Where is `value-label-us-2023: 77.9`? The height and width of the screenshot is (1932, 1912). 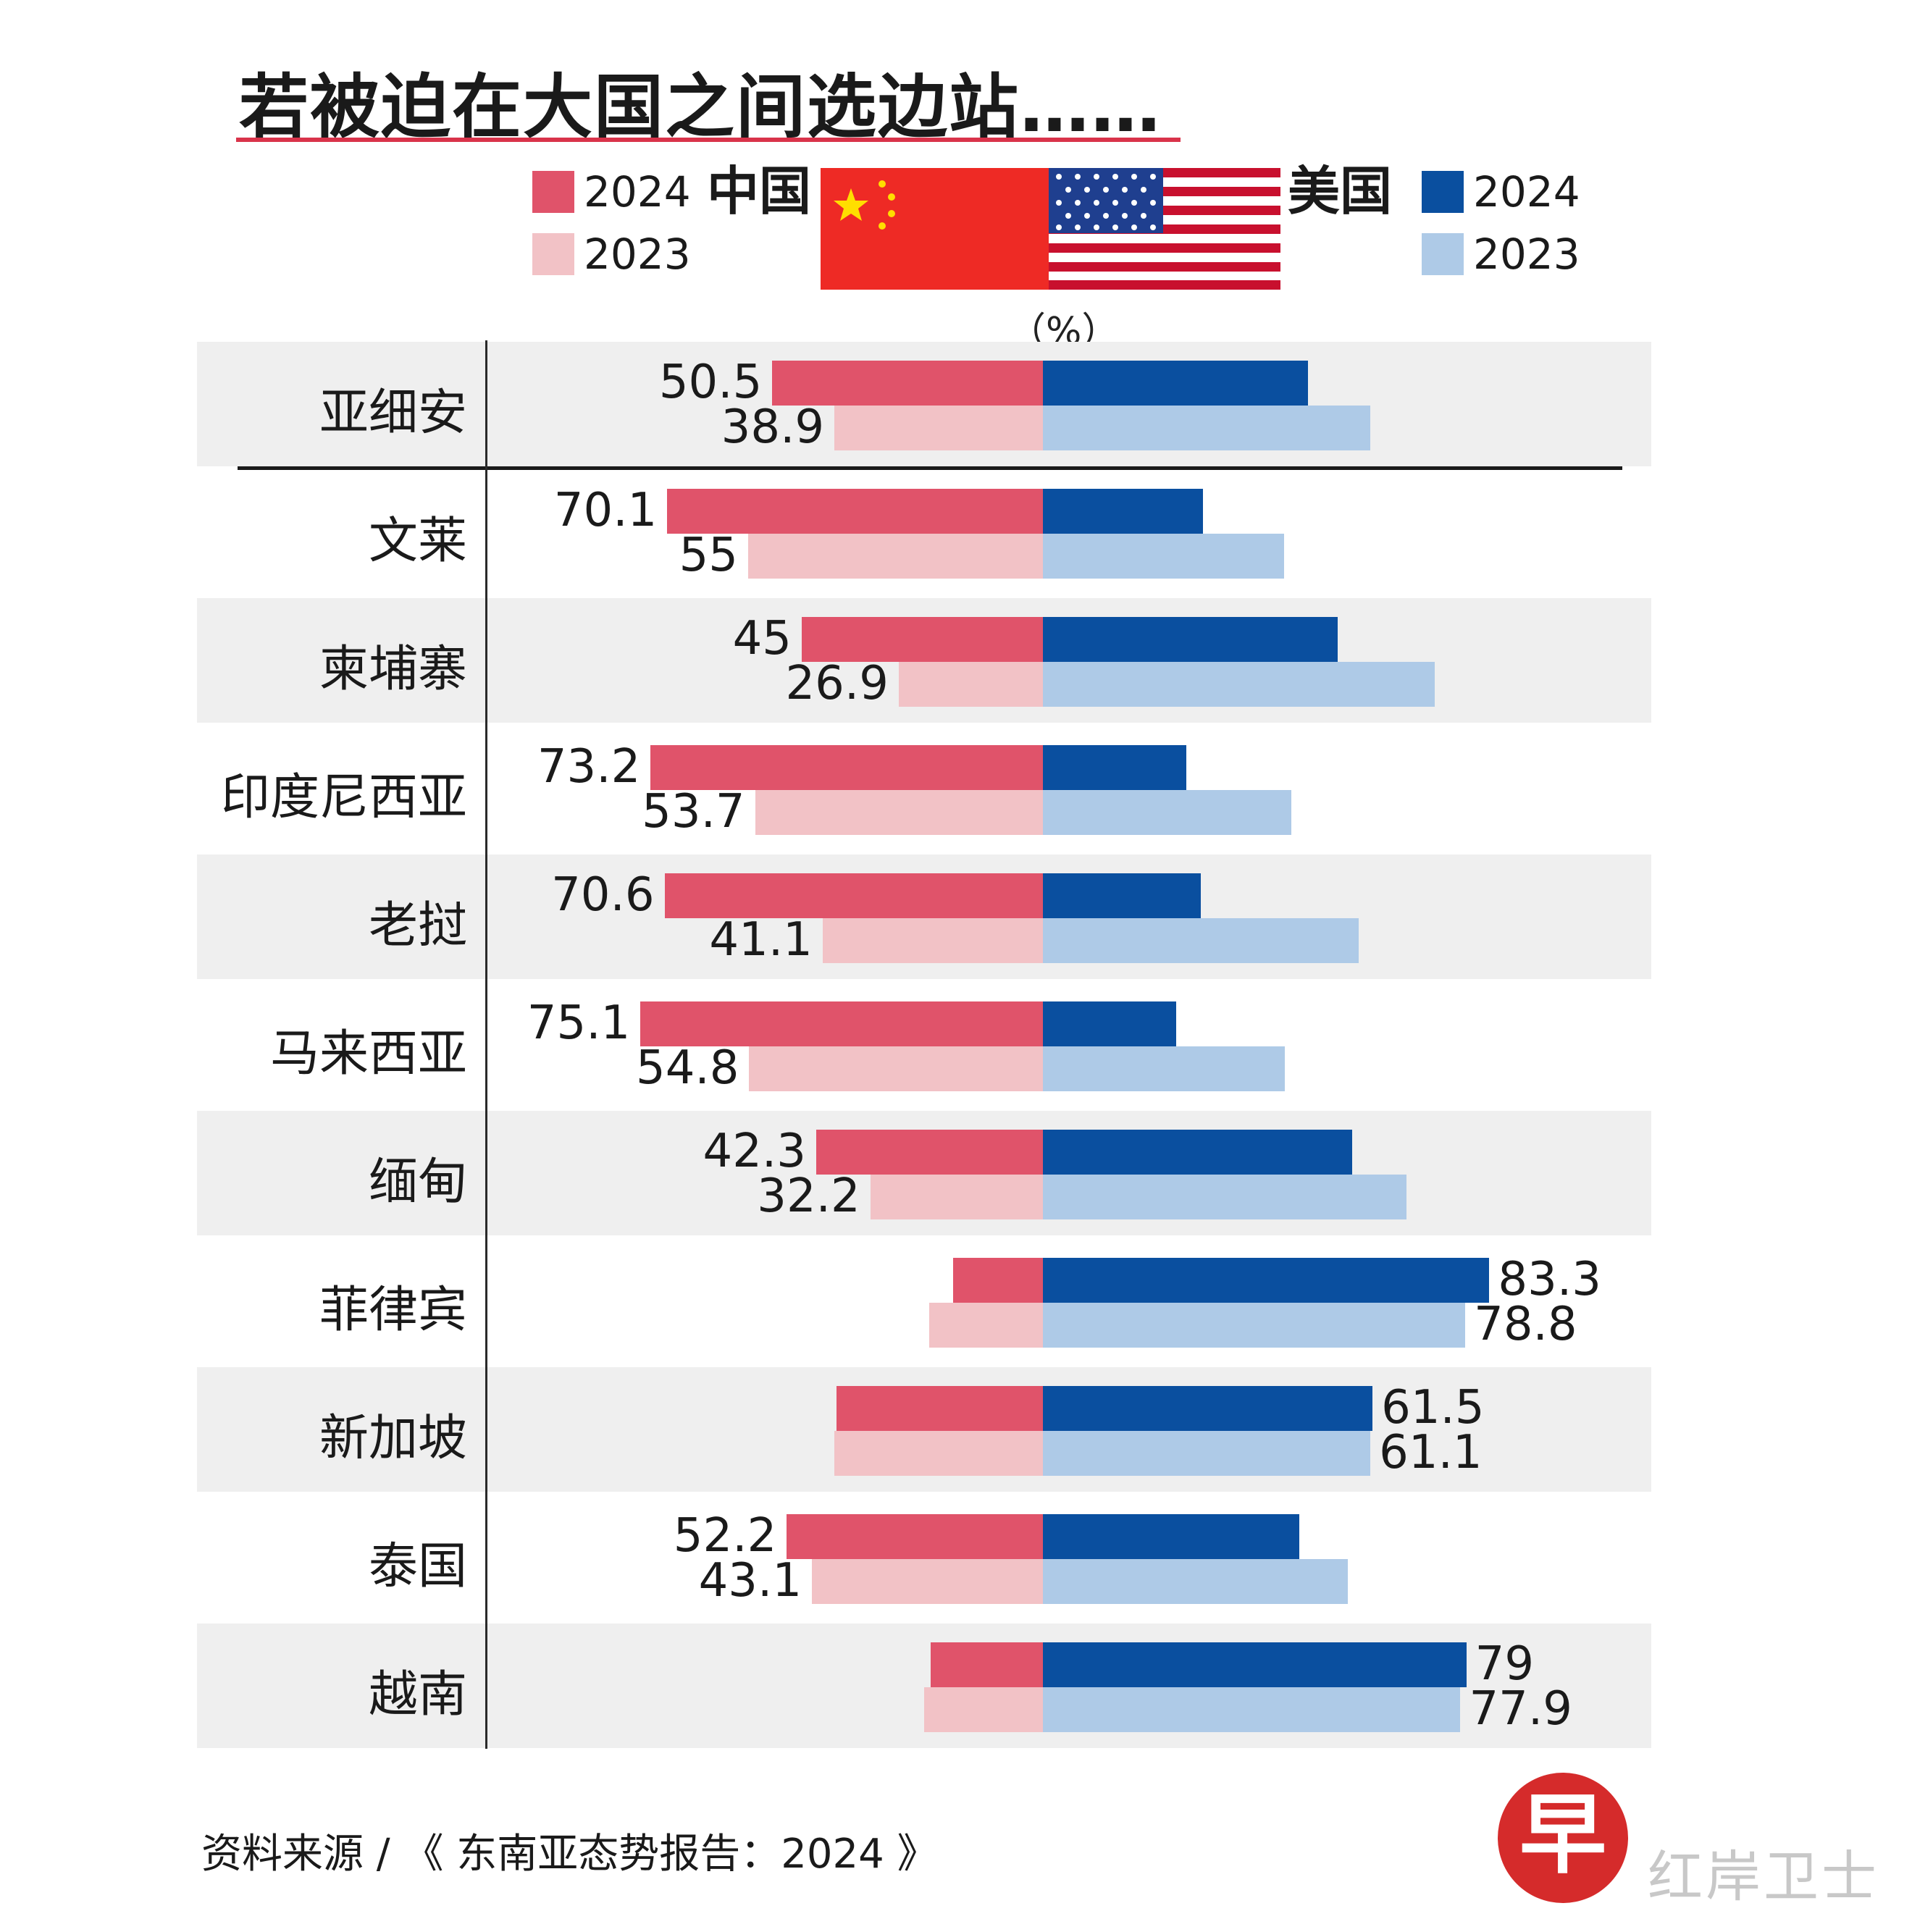
value-label-us-2023: 77.9 is located at coordinates (1520, 1709).